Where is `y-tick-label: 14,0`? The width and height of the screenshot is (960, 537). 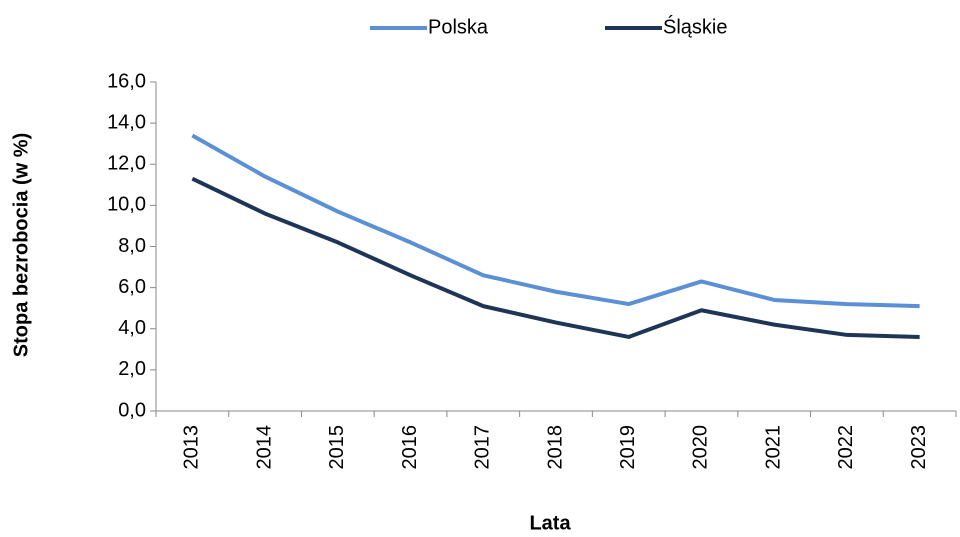
y-tick-label: 14,0 is located at coordinates (126, 122).